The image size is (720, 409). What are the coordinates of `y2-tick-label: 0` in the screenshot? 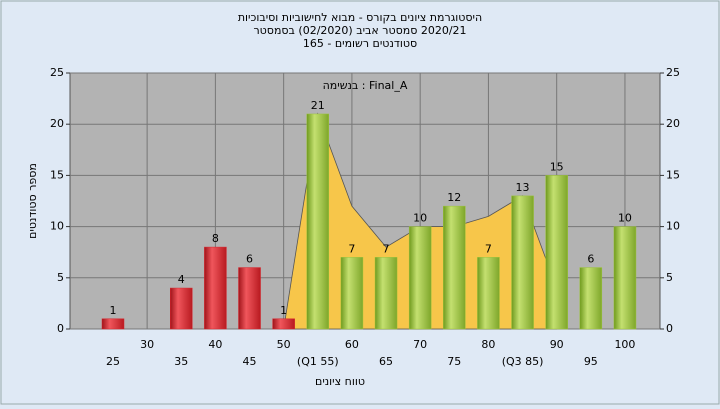 It's located at (669, 328).